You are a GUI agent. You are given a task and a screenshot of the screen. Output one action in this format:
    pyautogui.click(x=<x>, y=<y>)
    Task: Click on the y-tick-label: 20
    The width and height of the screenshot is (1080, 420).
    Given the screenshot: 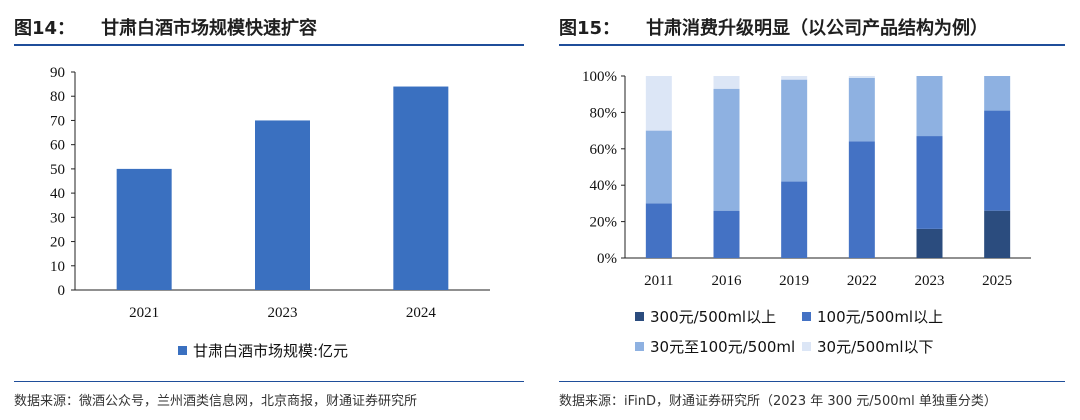 What is the action you would take?
    pyautogui.click(x=57, y=243)
    